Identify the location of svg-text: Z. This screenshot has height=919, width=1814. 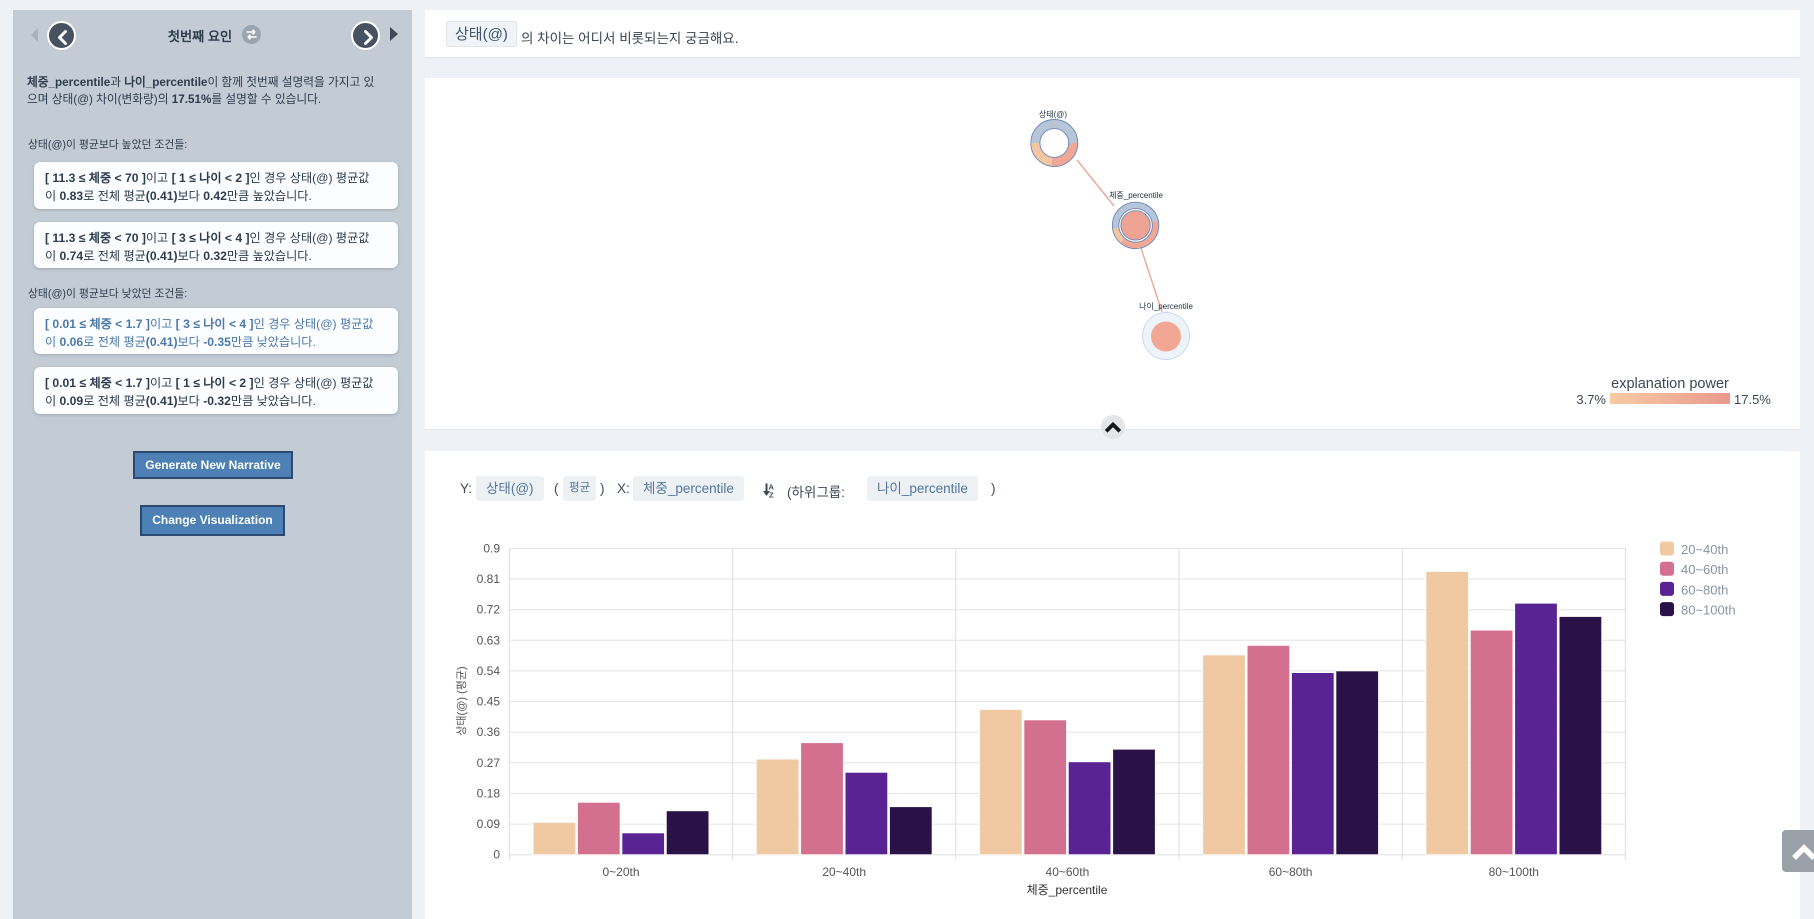
(771, 495).